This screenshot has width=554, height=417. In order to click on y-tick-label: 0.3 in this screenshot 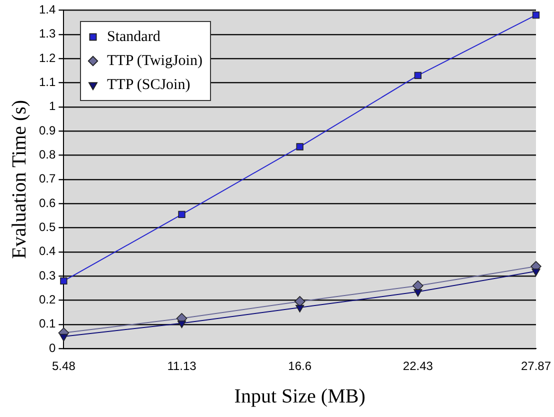, I will do `click(47, 275)`.